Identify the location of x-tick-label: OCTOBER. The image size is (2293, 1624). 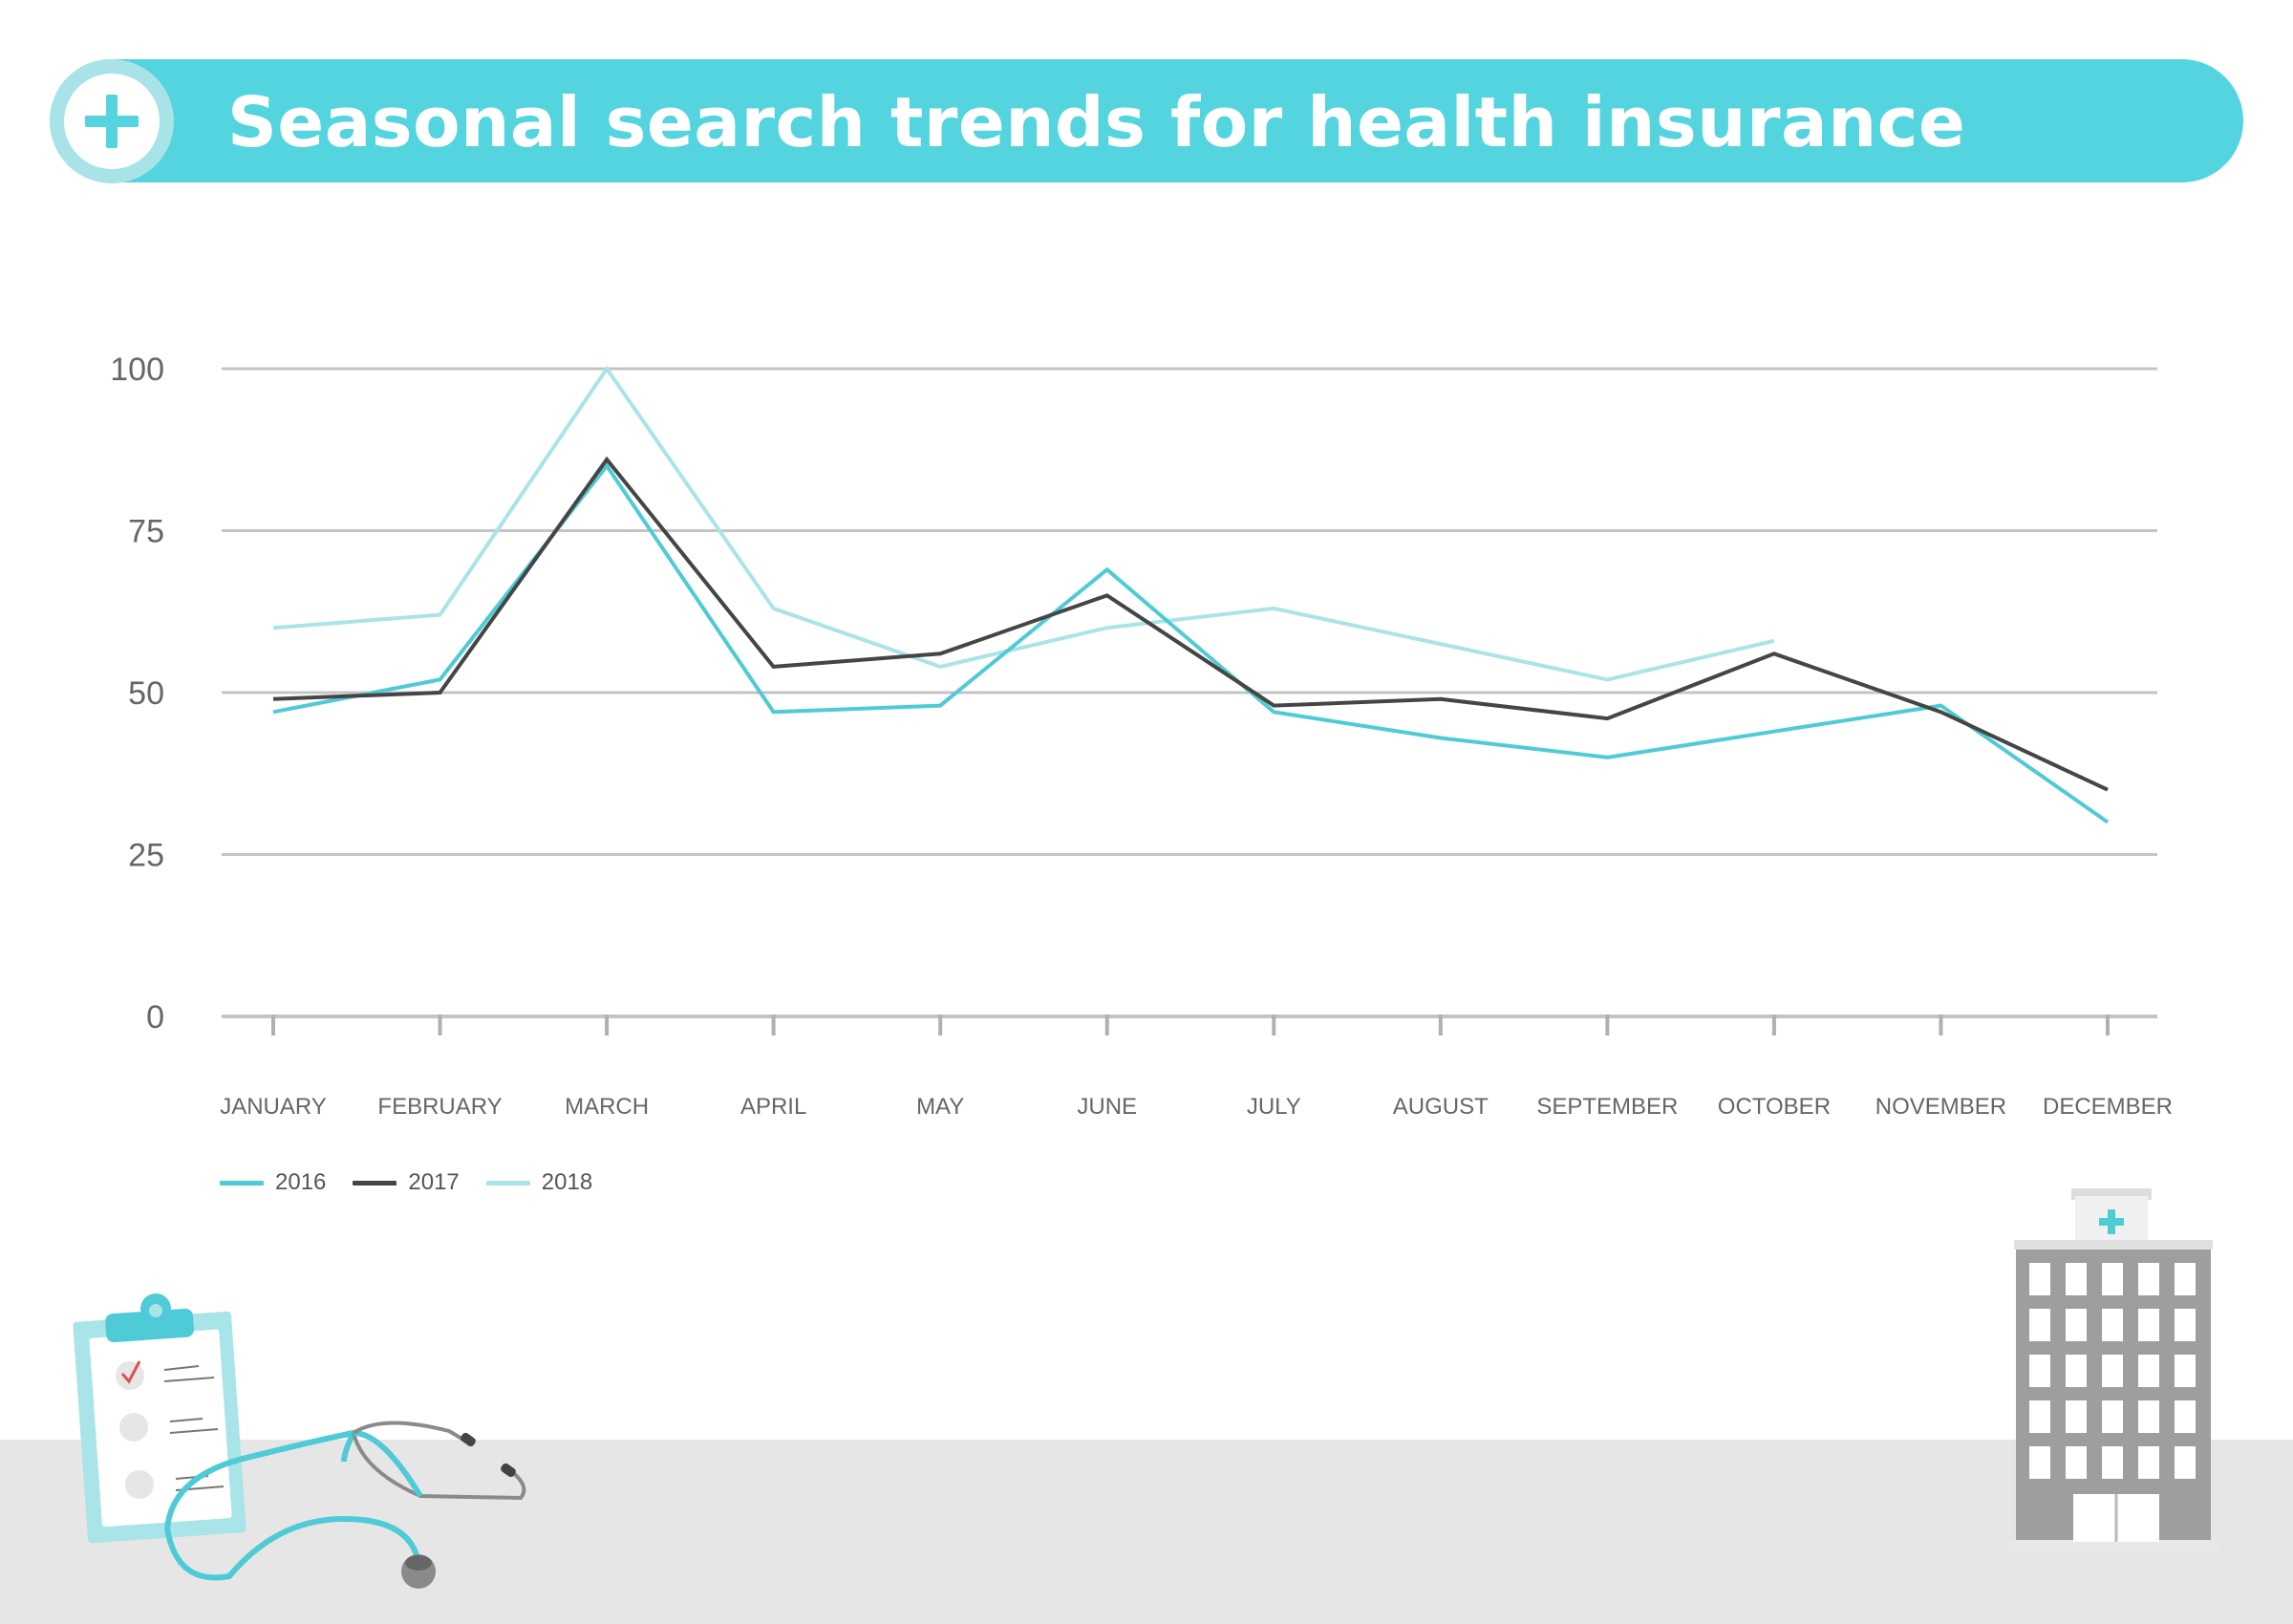
(1774, 1107).